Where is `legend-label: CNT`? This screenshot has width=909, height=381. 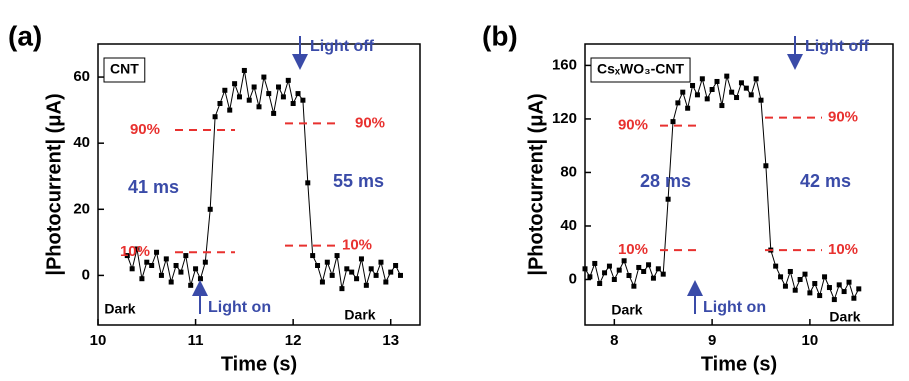 legend-label: CNT is located at coordinates (124, 69).